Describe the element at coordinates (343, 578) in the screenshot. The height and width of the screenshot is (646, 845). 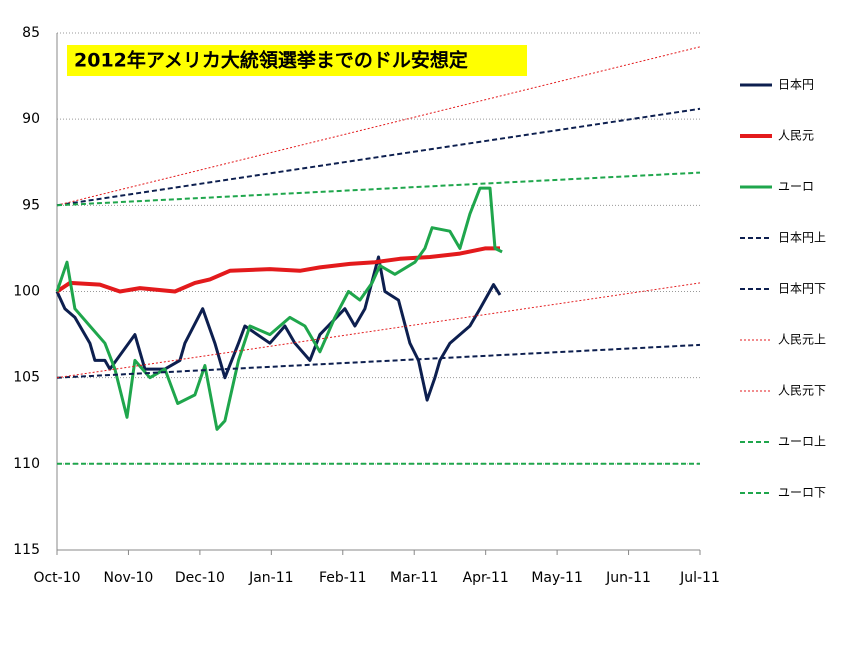
I see `x-tick-label: Feb-11` at that location.